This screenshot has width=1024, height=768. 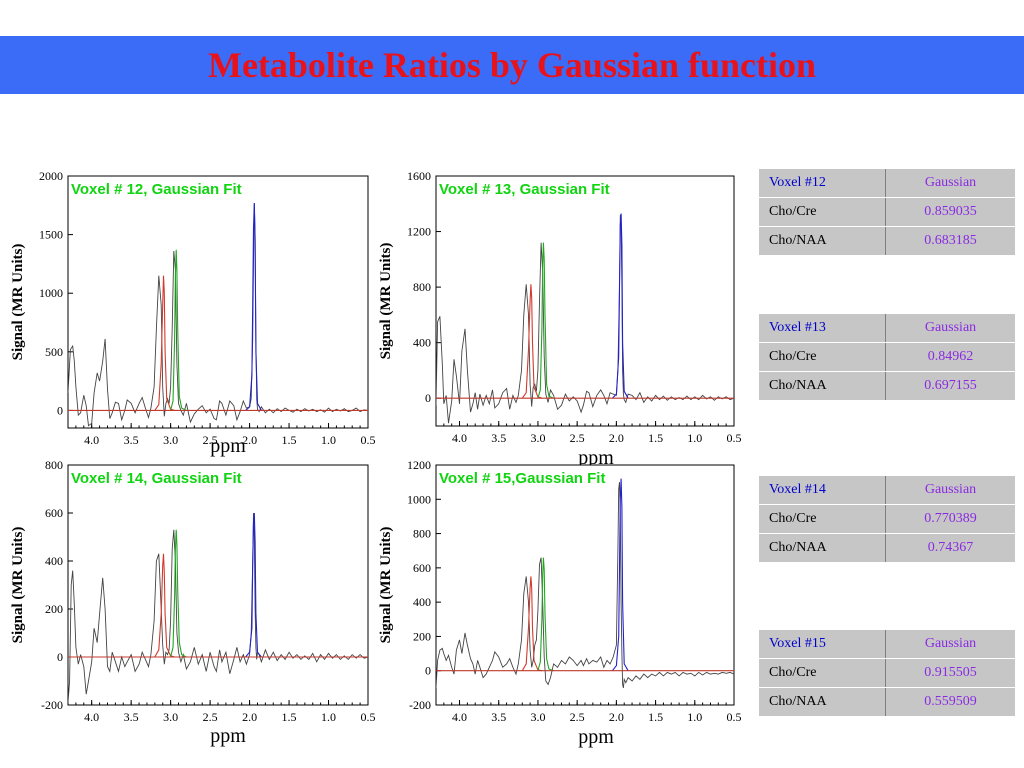 What do you see at coordinates (51, 235) in the screenshot?
I see `y-tick-label: 1500` at bounding box center [51, 235].